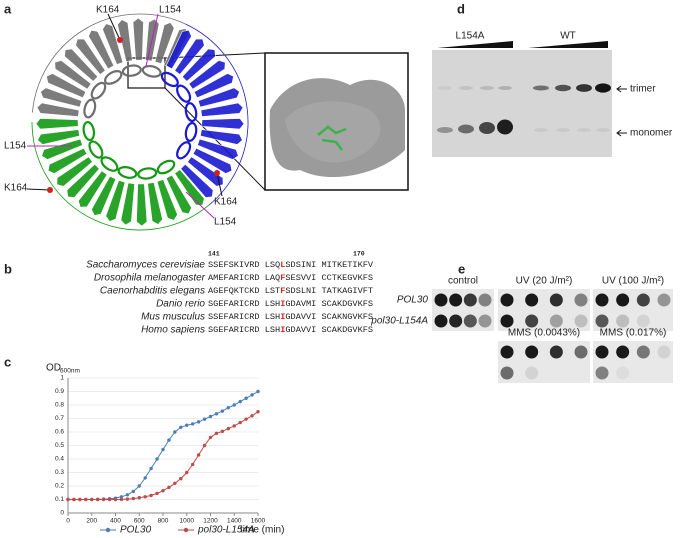 The width and height of the screenshot is (685, 538). Describe the element at coordinates (59, 472) in the screenshot. I see `y-tick-label: 0.3` at that location.